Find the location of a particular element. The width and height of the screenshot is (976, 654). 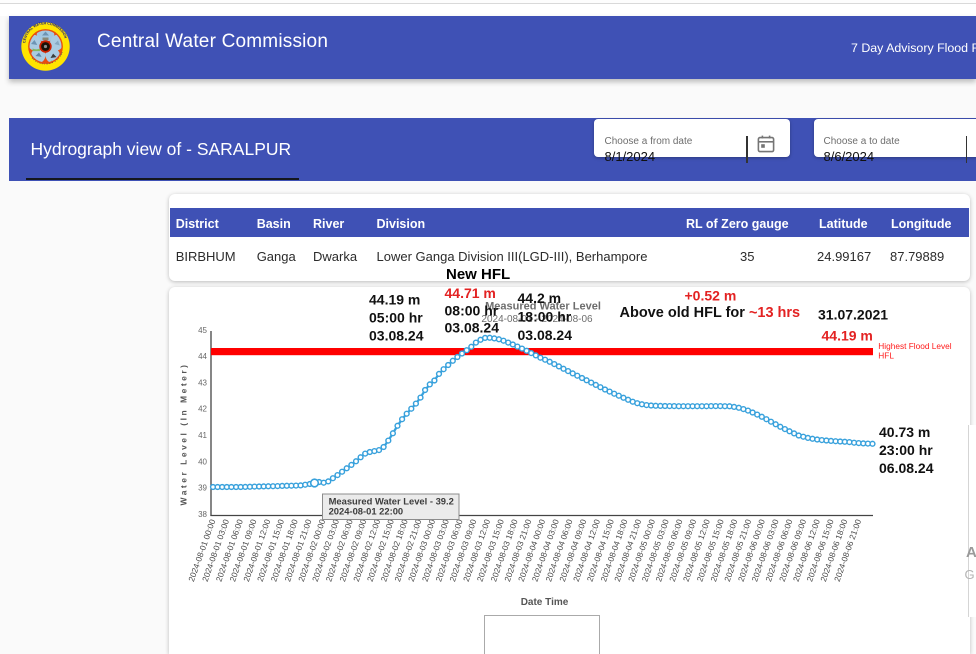

svg-text: 44.71 m is located at coordinates (470, 294).